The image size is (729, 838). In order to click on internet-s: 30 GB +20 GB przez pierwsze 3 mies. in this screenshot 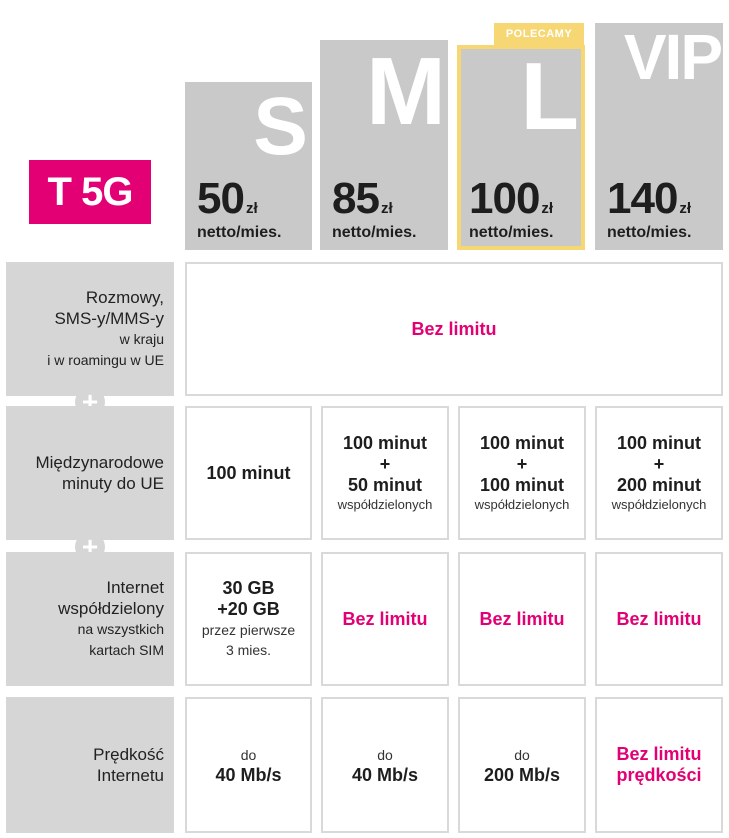, I will do `click(248, 619)`.